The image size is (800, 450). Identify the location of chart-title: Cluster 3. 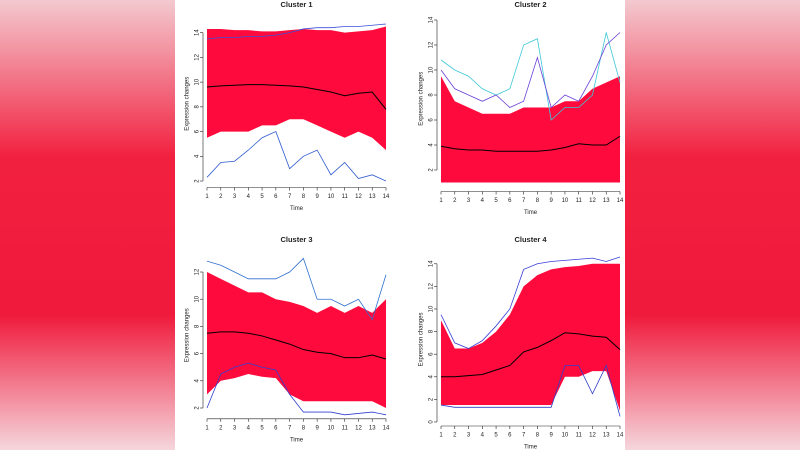
(296, 239).